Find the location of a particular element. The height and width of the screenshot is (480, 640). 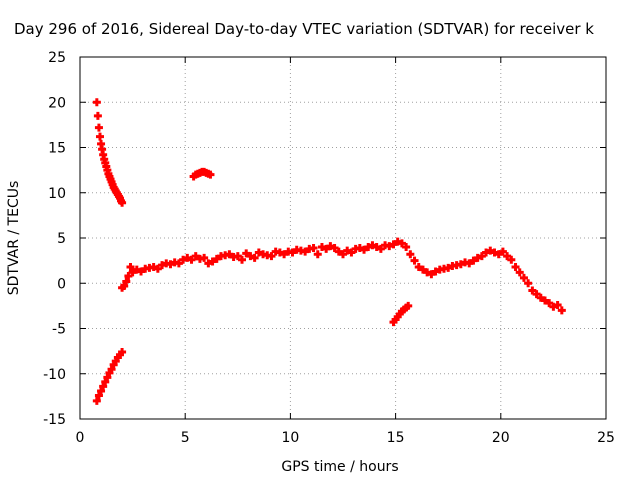

x-tick-label: 15 is located at coordinates (396, 438).